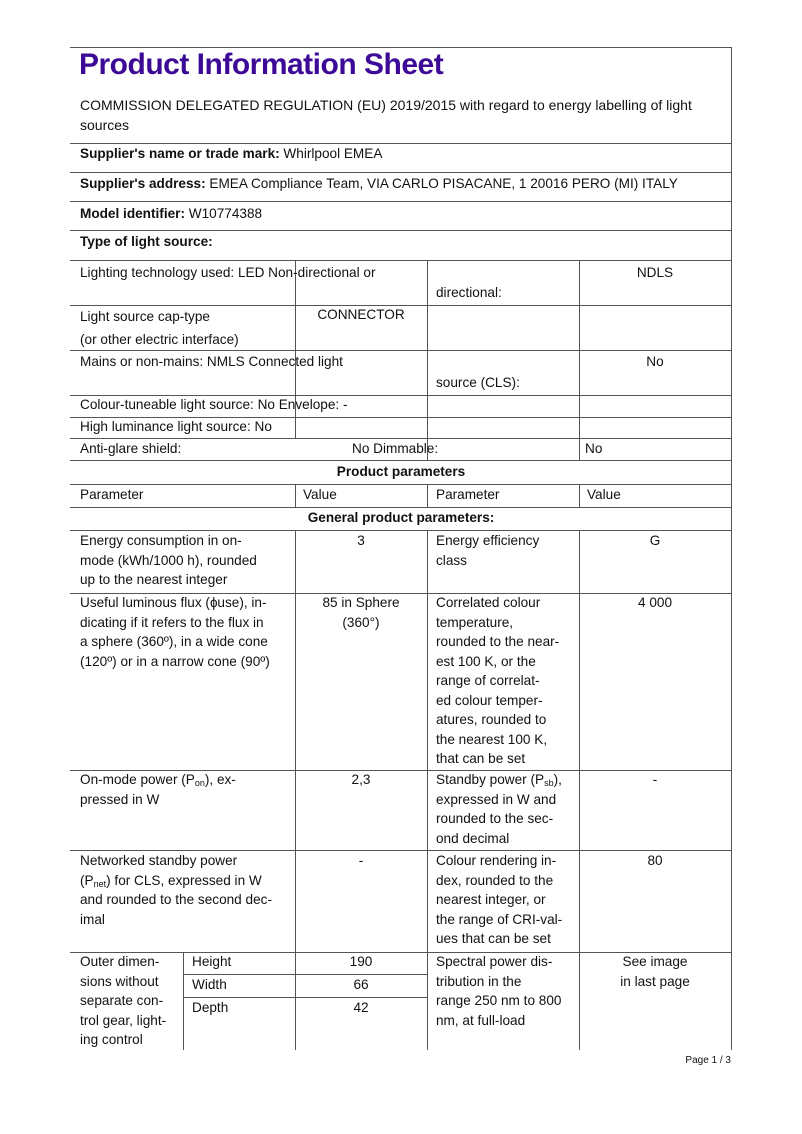 This screenshot has width=802, height=1134. What do you see at coordinates (469, 292) in the screenshot?
I see `lighting-technology-cont: directional:` at bounding box center [469, 292].